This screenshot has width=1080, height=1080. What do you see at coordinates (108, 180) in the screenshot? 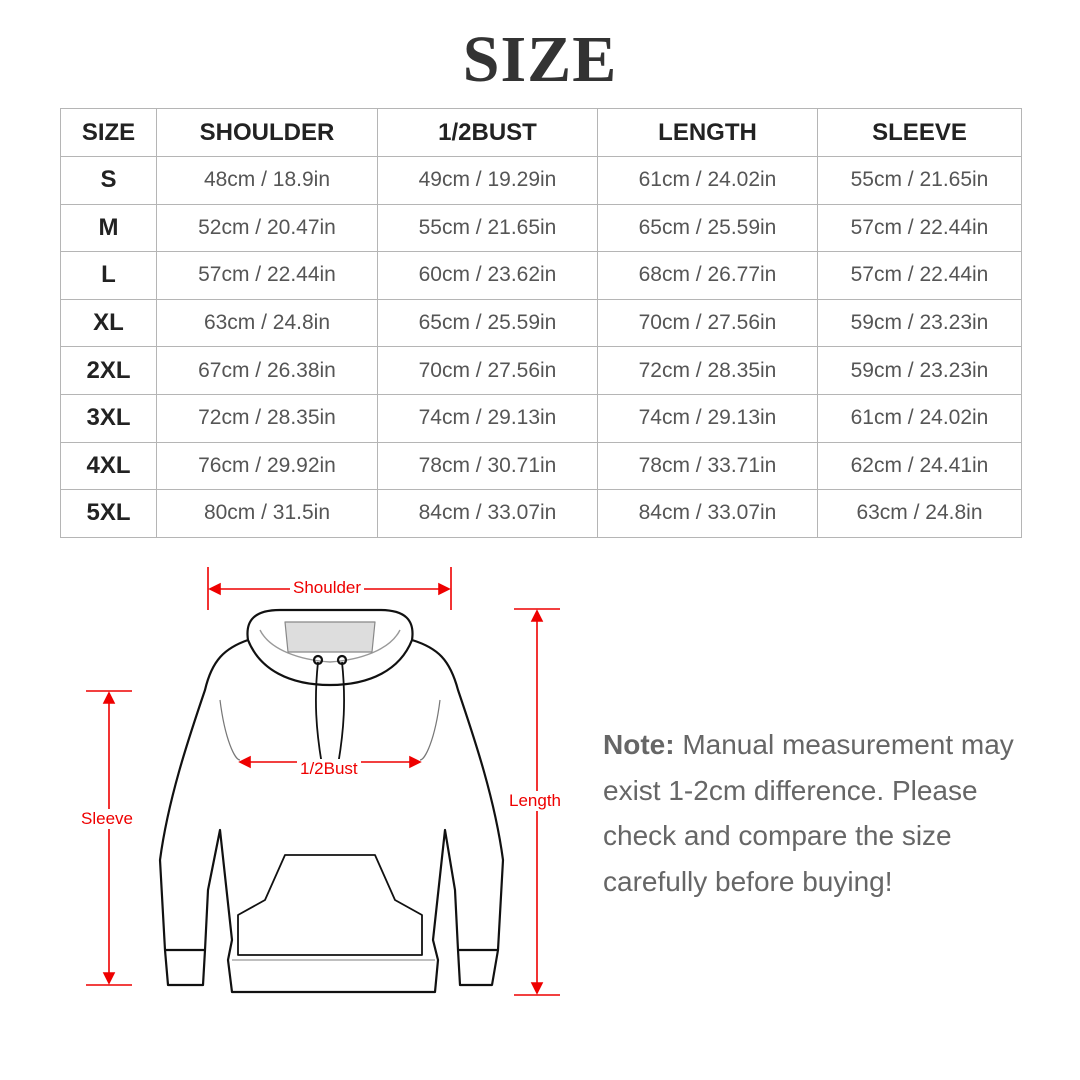
I see `size-cell: S` at bounding box center [108, 180].